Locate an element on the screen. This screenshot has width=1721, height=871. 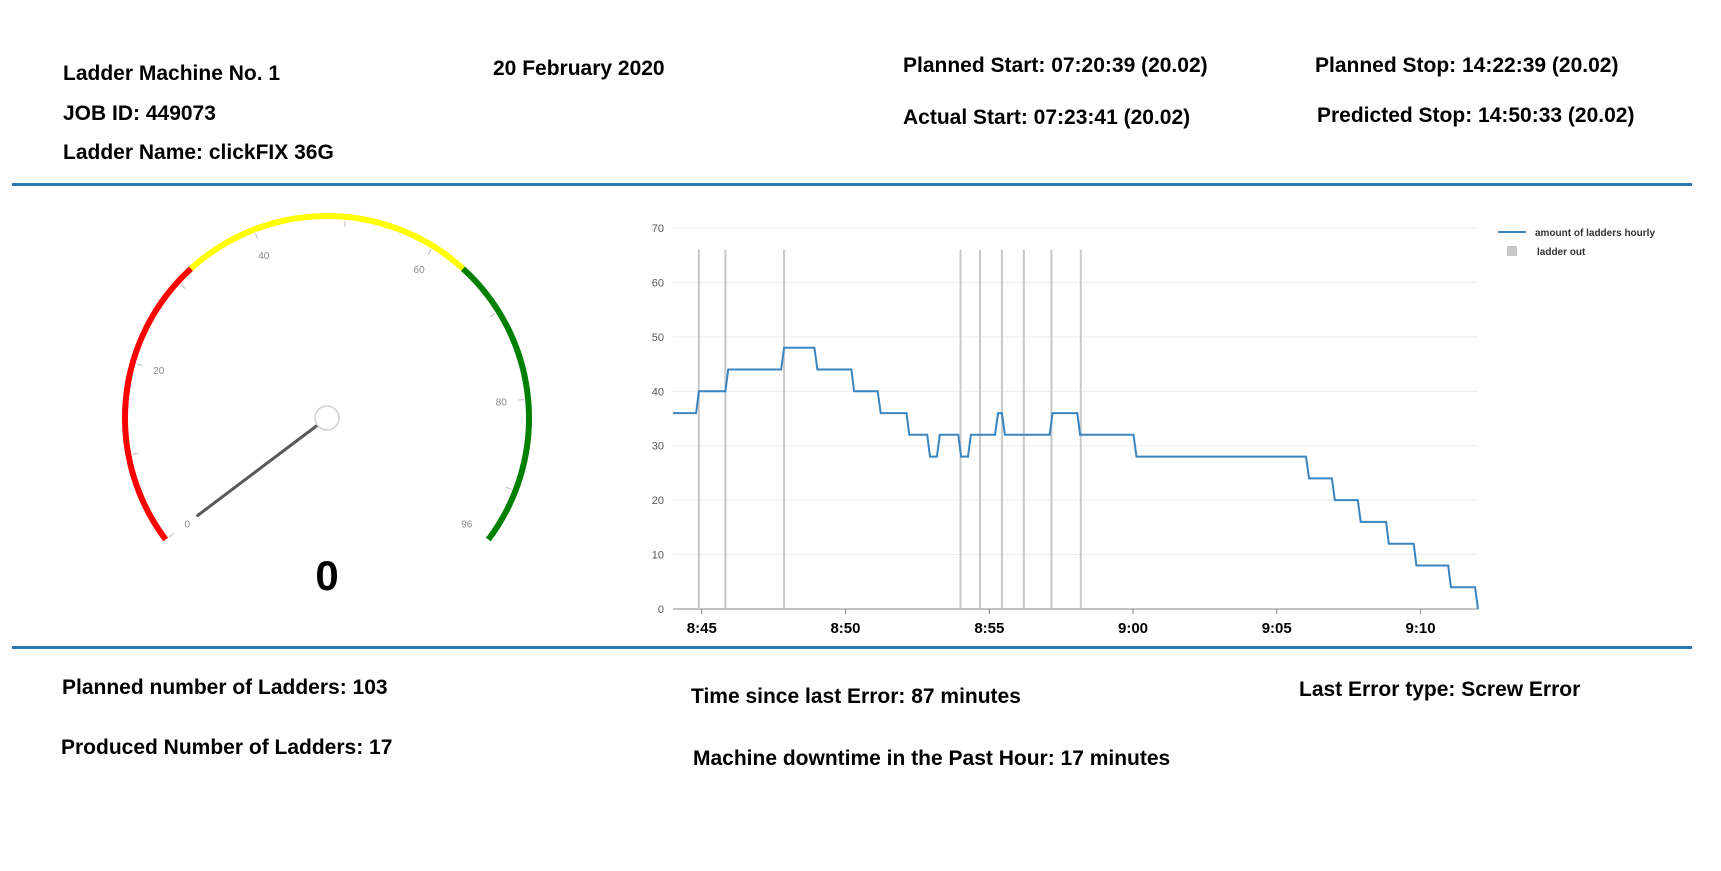
y-tick-label: 30 is located at coordinates (658, 447).